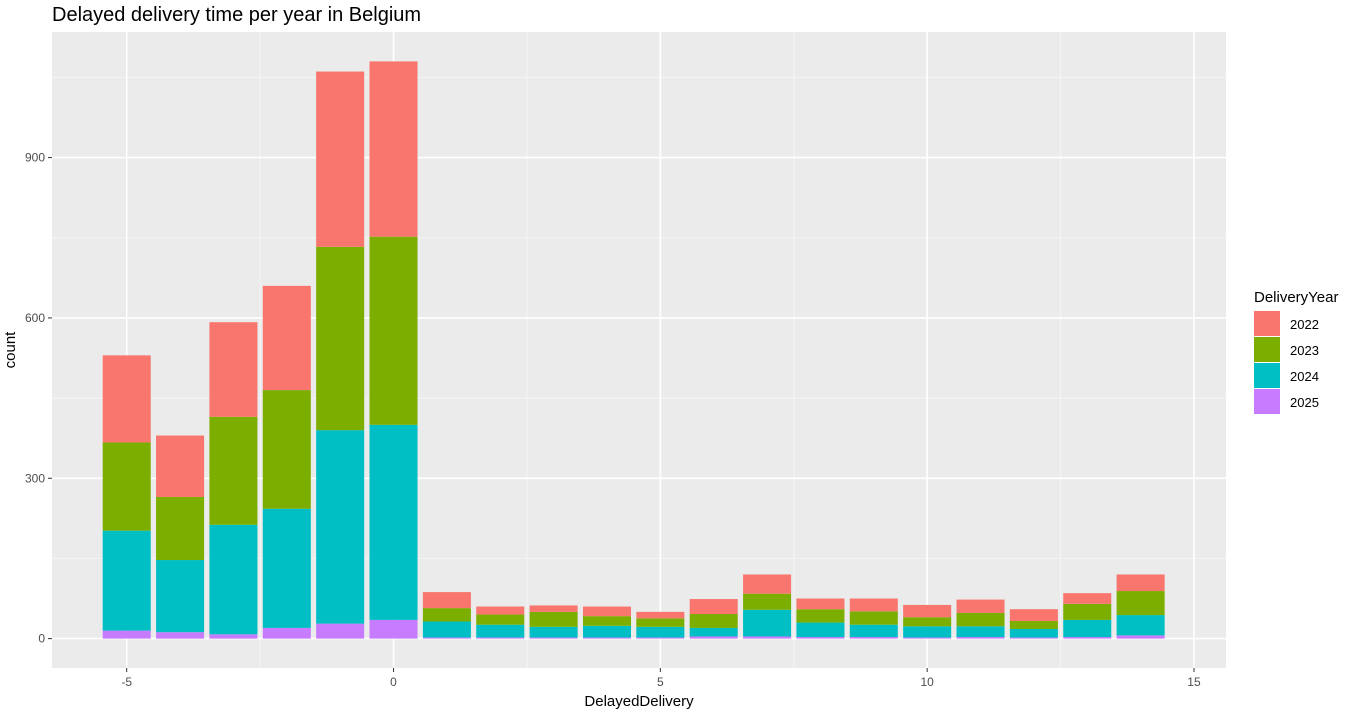 Image resolution: width=1368 pixels, height=718 pixels. What do you see at coordinates (1304, 402) in the screenshot?
I see `legend-label-2025: 2025` at bounding box center [1304, 402].